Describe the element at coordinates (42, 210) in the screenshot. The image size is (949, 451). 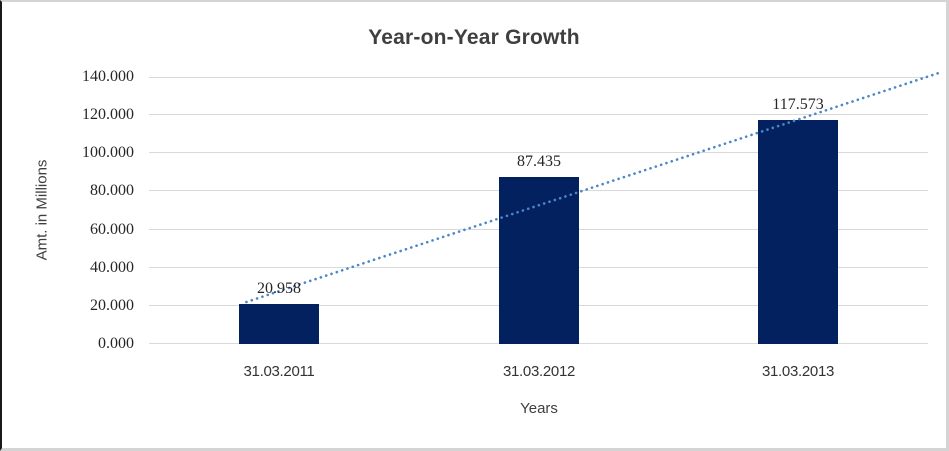
I see `y-axis-title: Amt. in Millions` at that location.